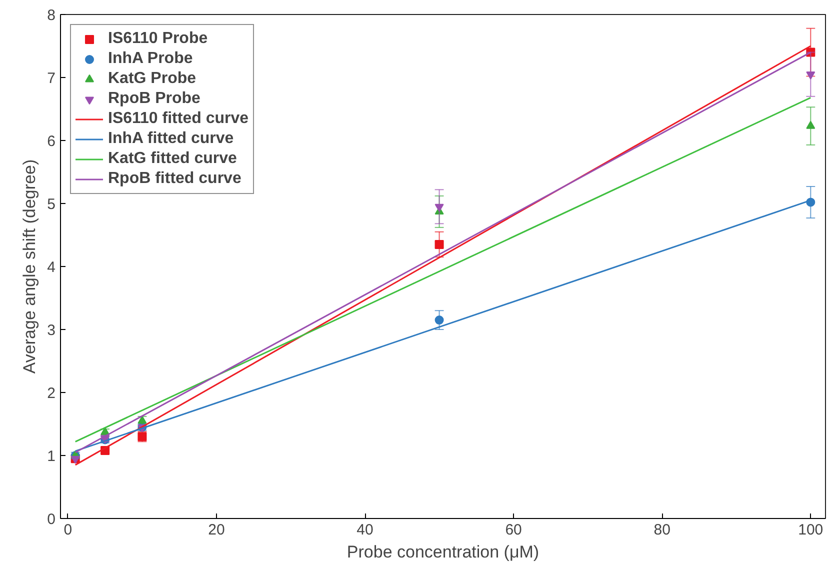 The width and height of the screenshot is (839, 573). I want to click on x-tick-label: 100, so click(811, 530).